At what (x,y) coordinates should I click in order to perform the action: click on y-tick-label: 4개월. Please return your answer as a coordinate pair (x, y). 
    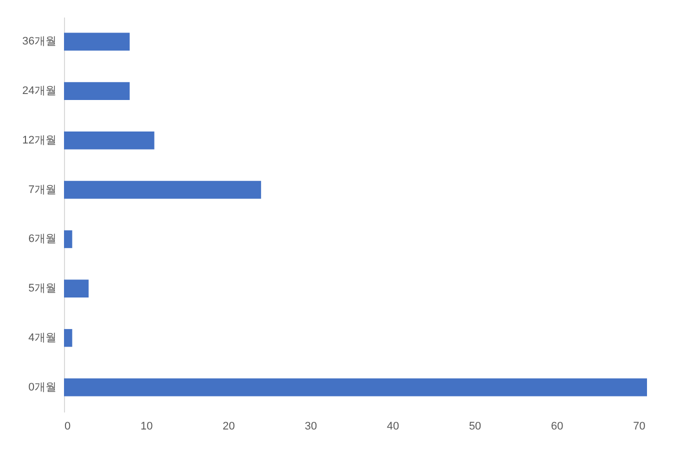
    Looking at the image, I should click on (42, 338).